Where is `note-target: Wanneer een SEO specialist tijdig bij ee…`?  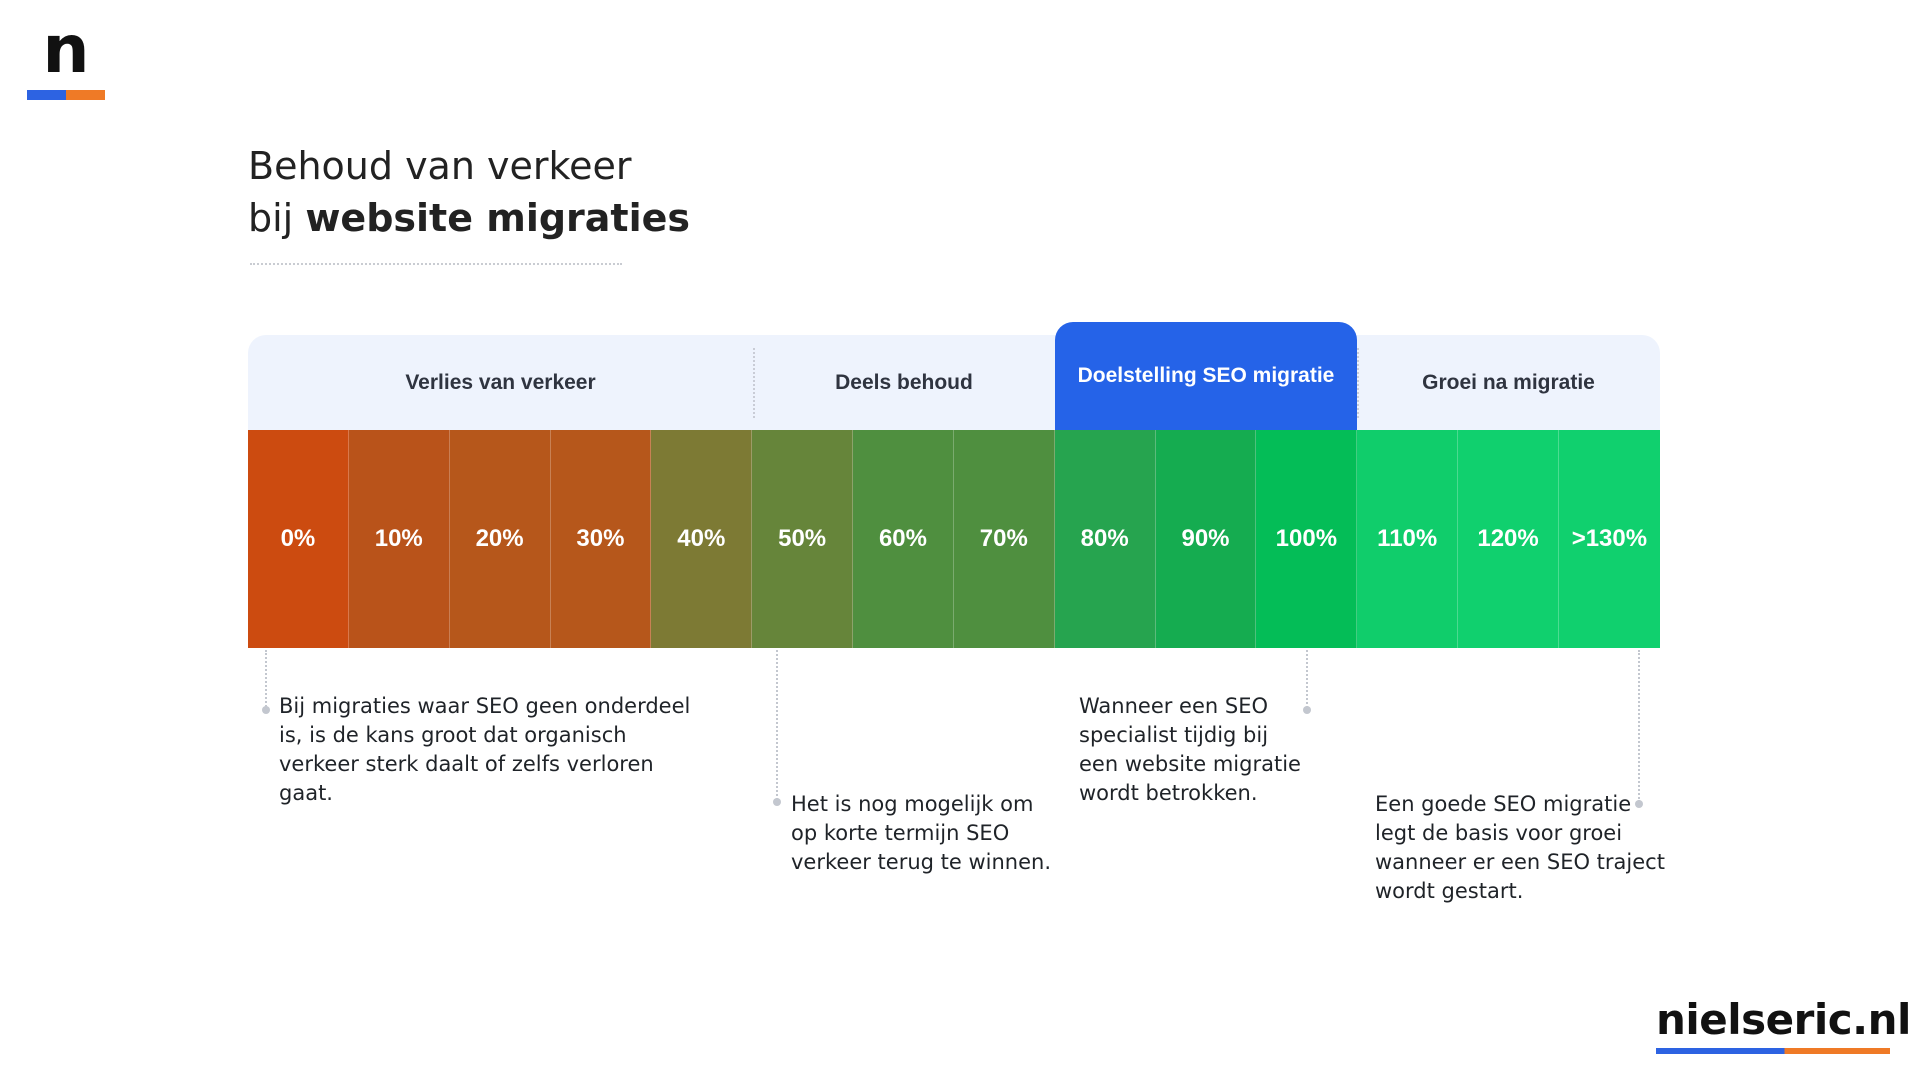
note-target: Wanneer een SEO specialist tijdig bij ee… is located at coordinates (1190, 749).